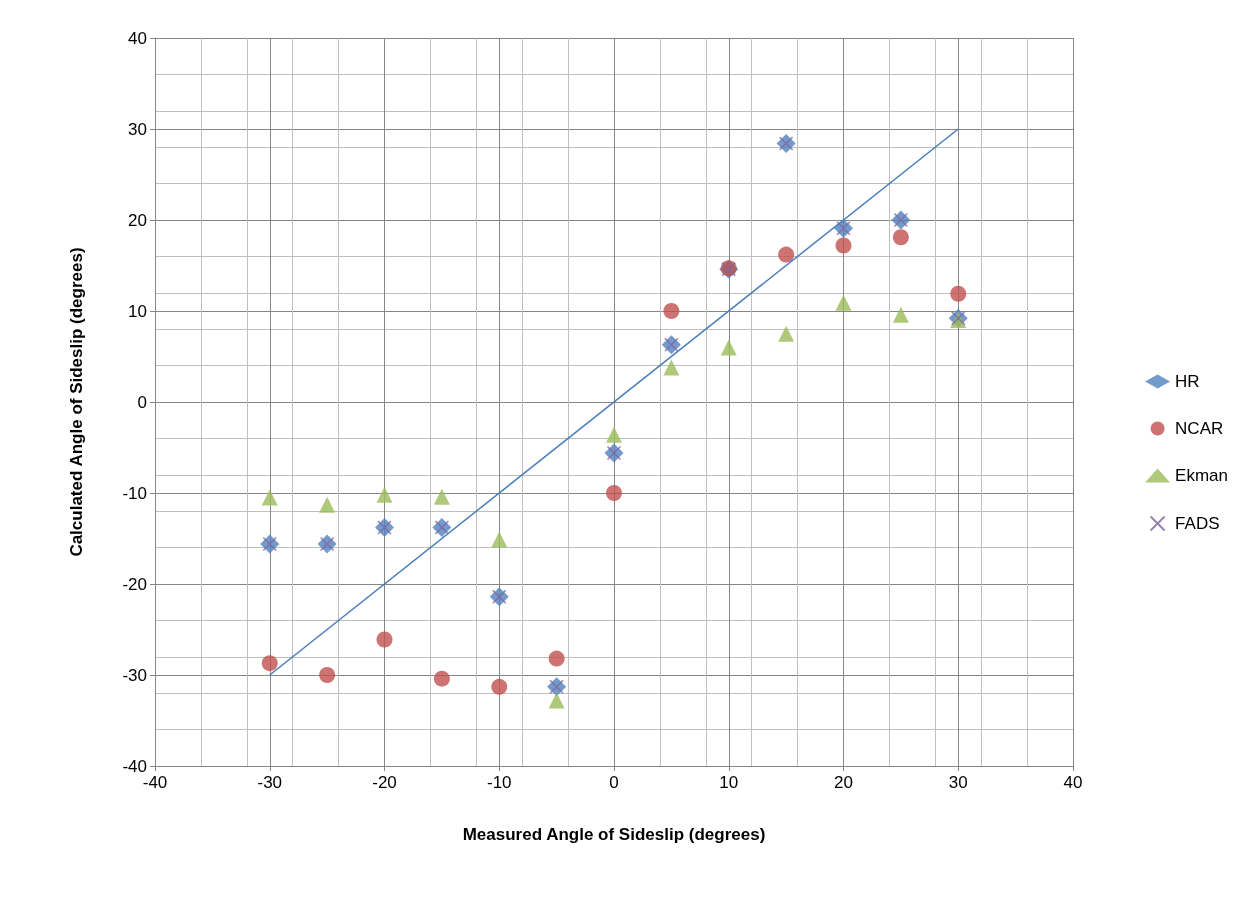 Image resolution: width=1255 pixels, height=907 pixels. I want to click on x-tick-label: 10, so click(729, 782).